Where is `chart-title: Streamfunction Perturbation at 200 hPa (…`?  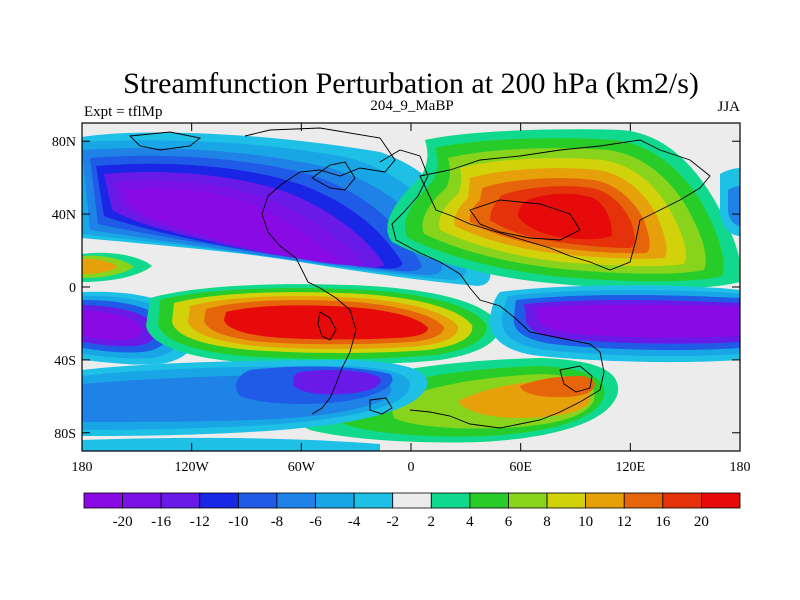 chart-title: Streamfunction Perturbation at 200 hPa (… is located at coordinates (411, 83).